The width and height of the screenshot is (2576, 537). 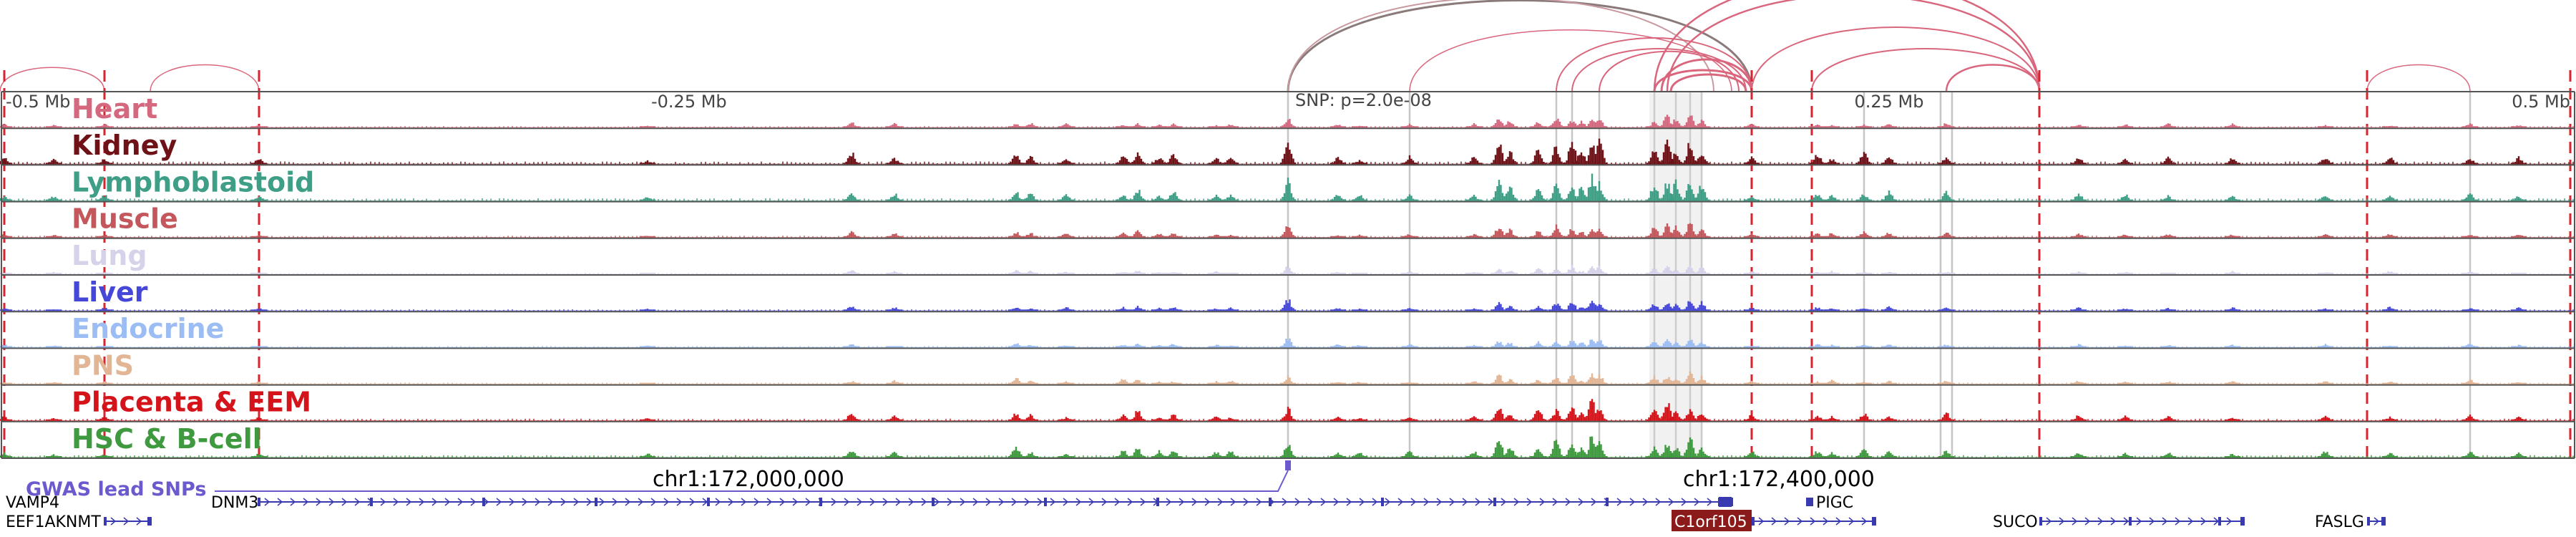 I want to click on gene-label: VAMP4, so click(x=32, y=503).